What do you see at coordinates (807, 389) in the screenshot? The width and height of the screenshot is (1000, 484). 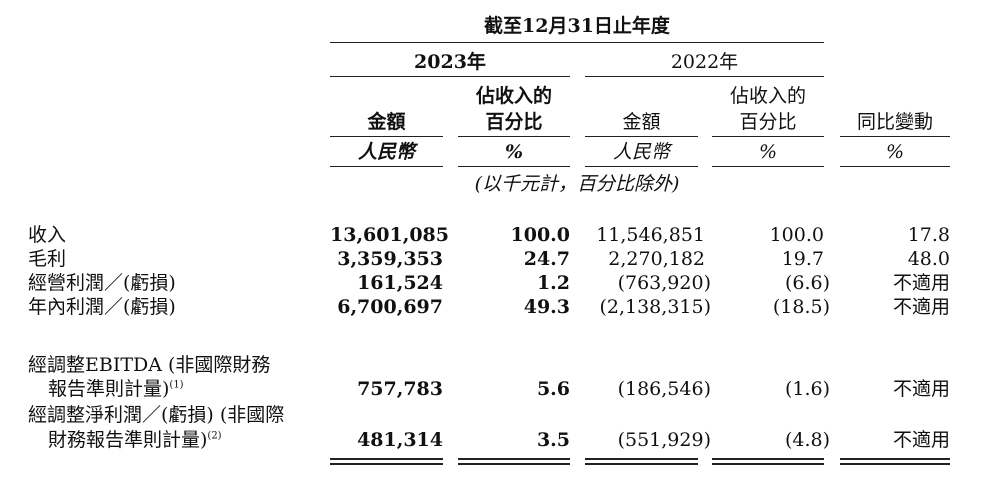 I see `row-adjusted-ebitda-2022-pct: (1.6)` at bounding box center [807, 389].